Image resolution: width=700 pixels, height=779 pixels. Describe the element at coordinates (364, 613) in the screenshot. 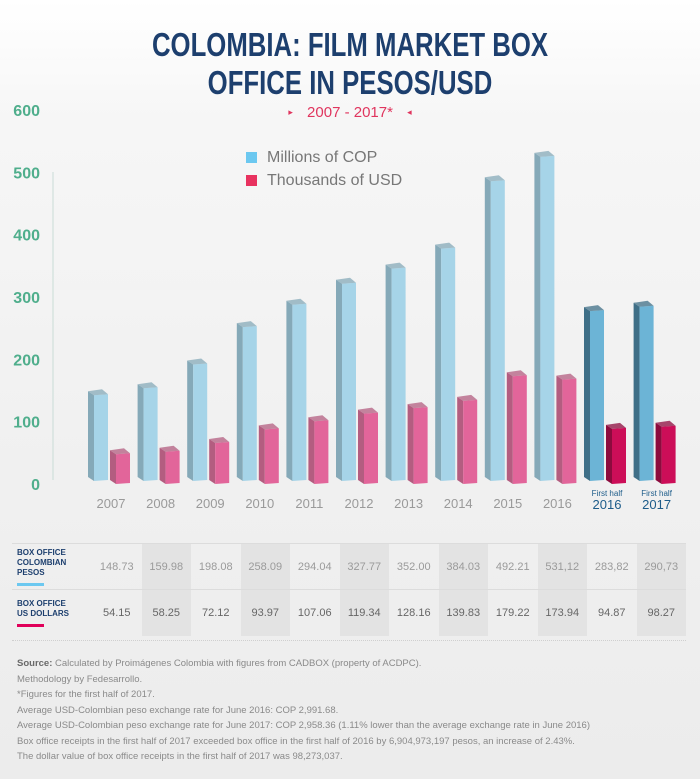

I see `table-cell: 119.34` at that location.